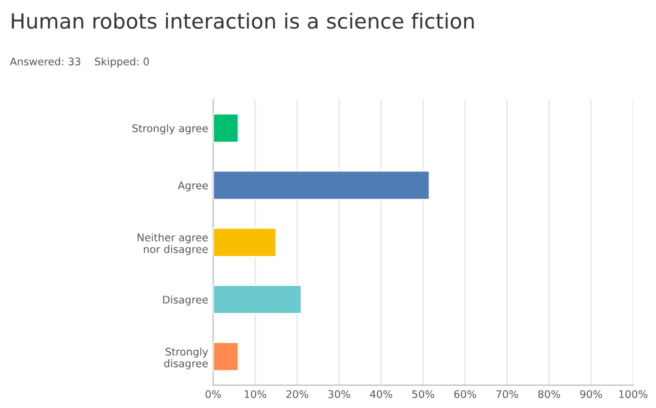 The image size is (656, 408). Describe the element at coordinates (465, 394) in the screenshot. I see `x-tick-label: 60%` at that location.